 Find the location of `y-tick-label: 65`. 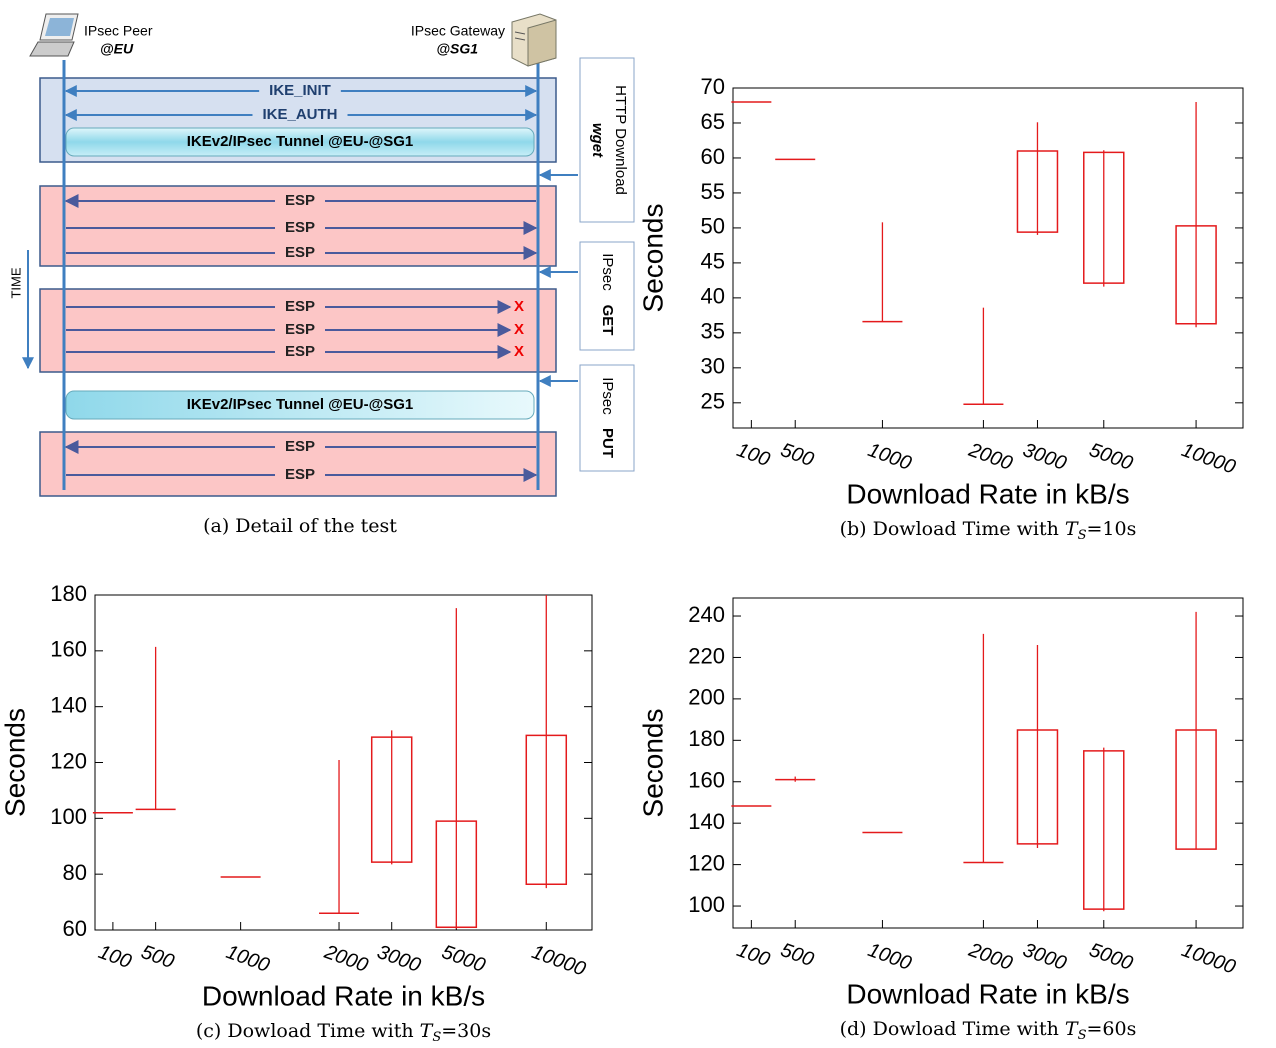

y-tick-label: 65 is located at coordinates (713, 121).